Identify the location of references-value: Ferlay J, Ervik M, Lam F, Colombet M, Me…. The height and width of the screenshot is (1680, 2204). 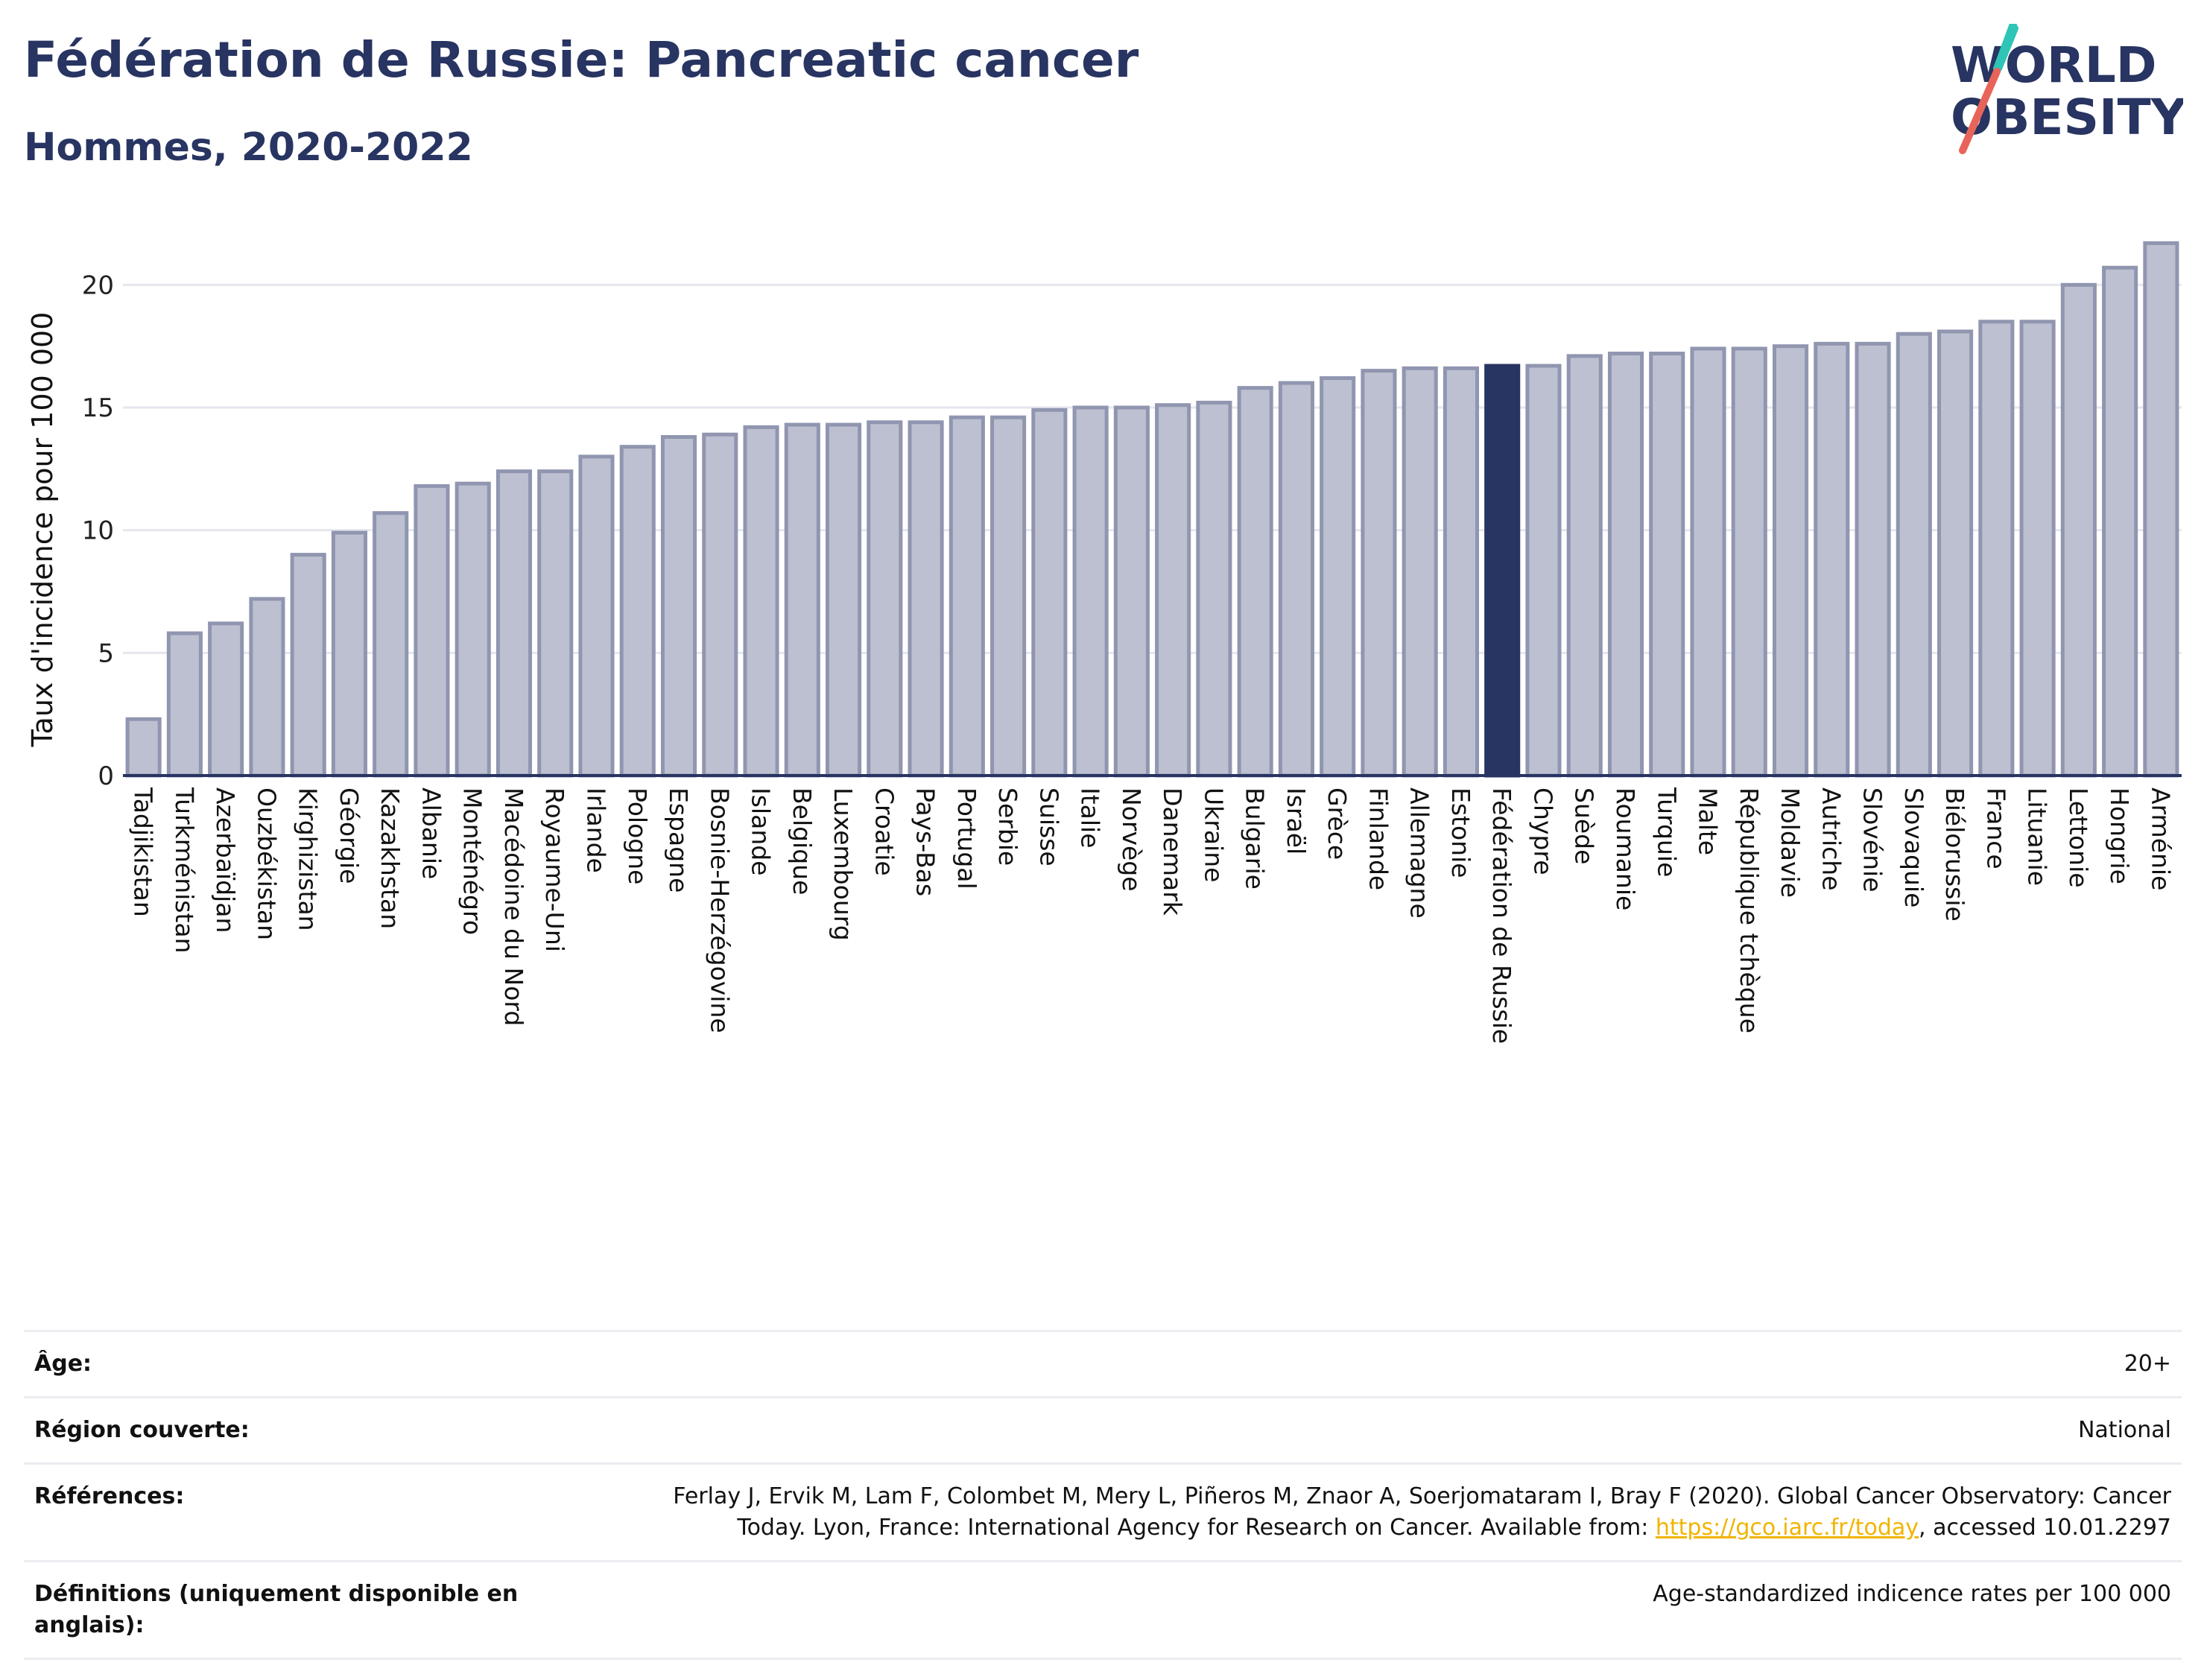
(1389, 1512).